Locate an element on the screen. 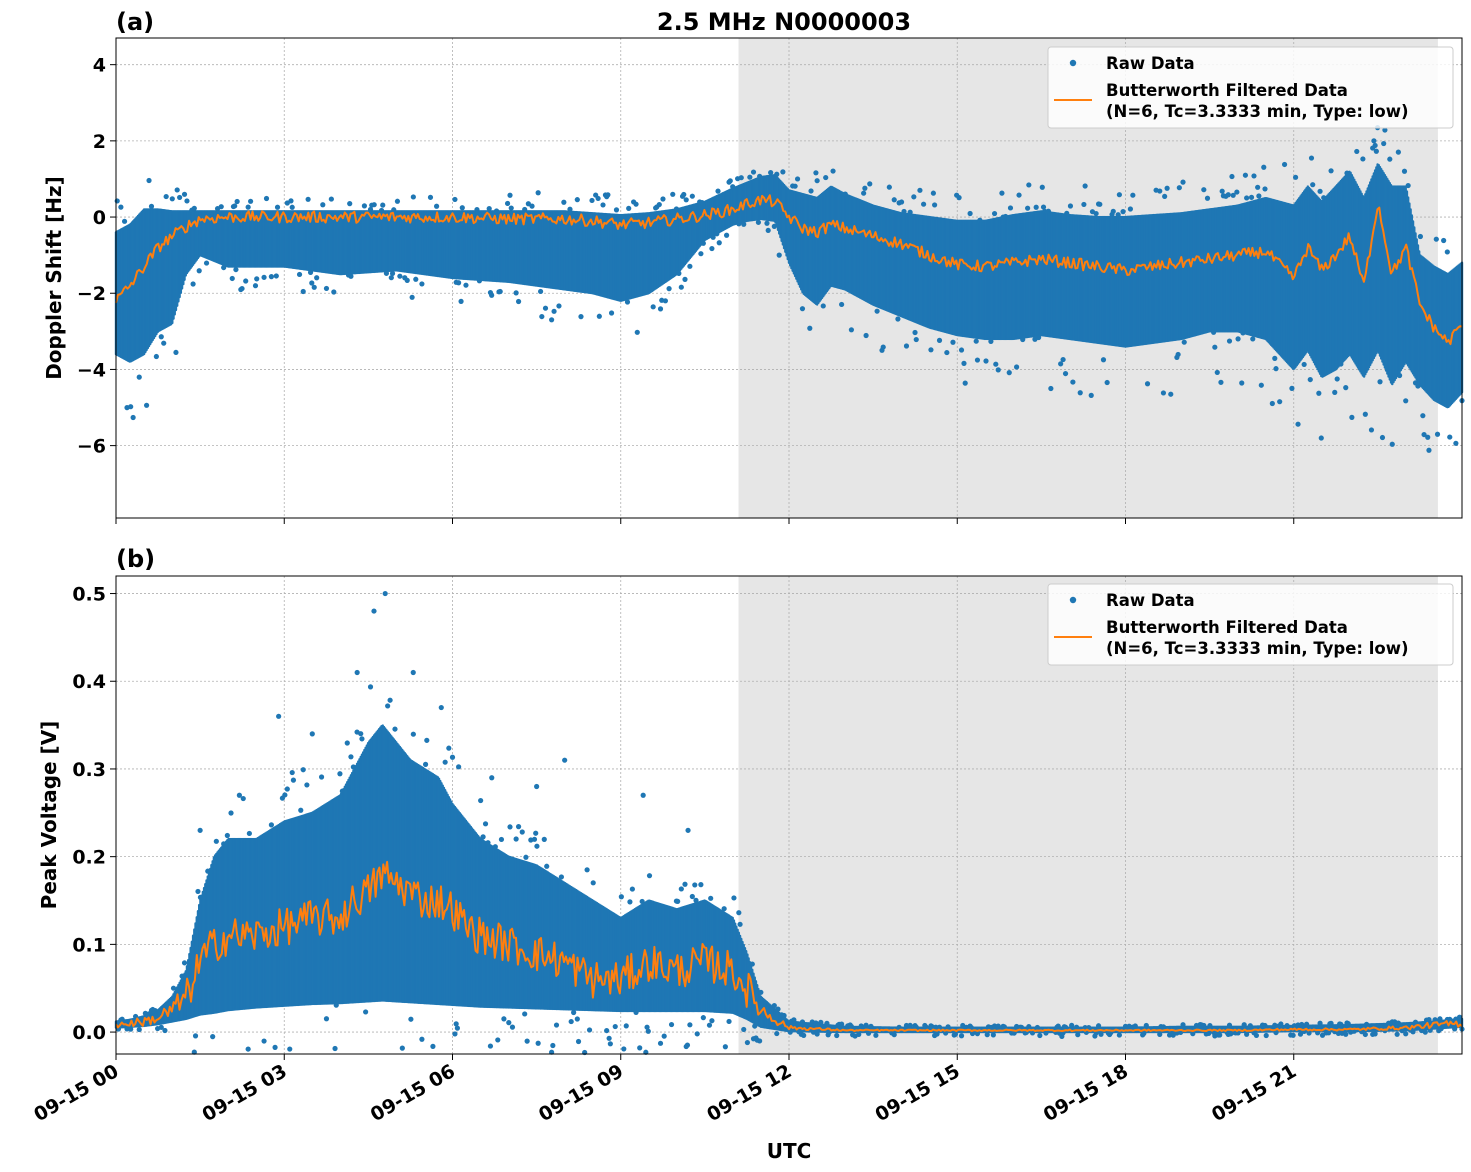  panel-b-legend-filtered-1: Butterworth Filtered Data is located at coordinates (1227, 627).